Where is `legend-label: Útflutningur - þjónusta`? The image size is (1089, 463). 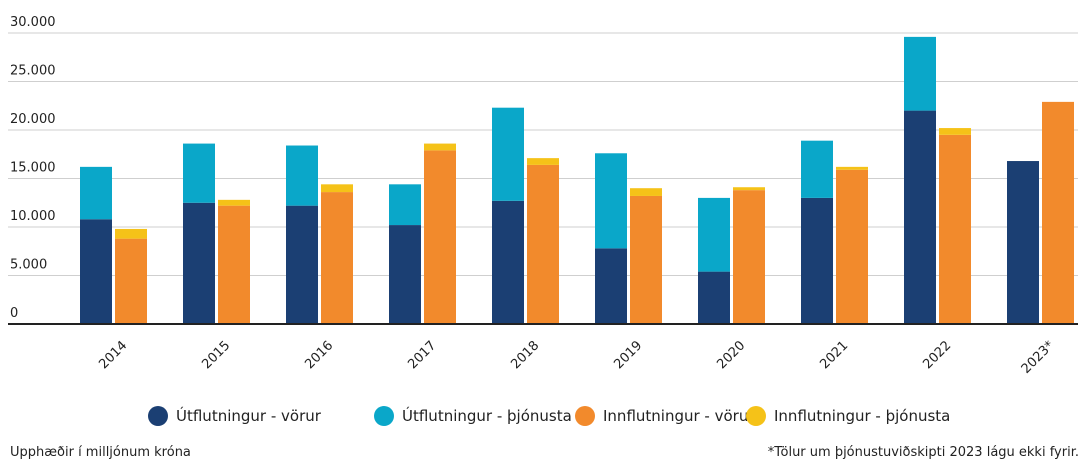 legend-label: Útflutningur - þjónusta is located at coordinates (487, 415).